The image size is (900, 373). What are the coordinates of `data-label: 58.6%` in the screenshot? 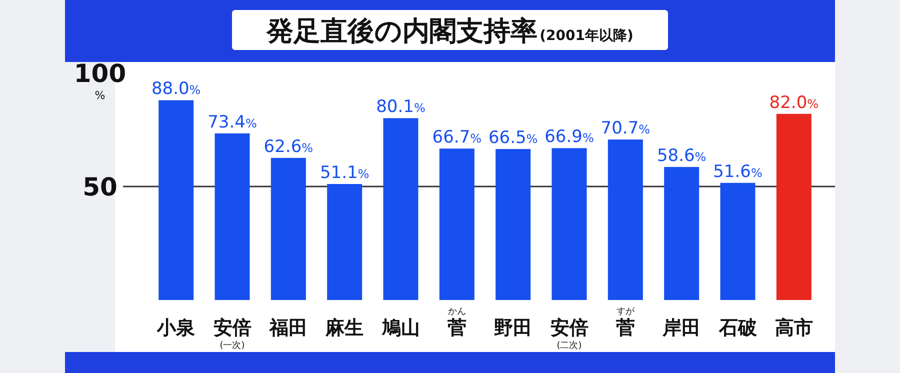 It's located at (681, 156).